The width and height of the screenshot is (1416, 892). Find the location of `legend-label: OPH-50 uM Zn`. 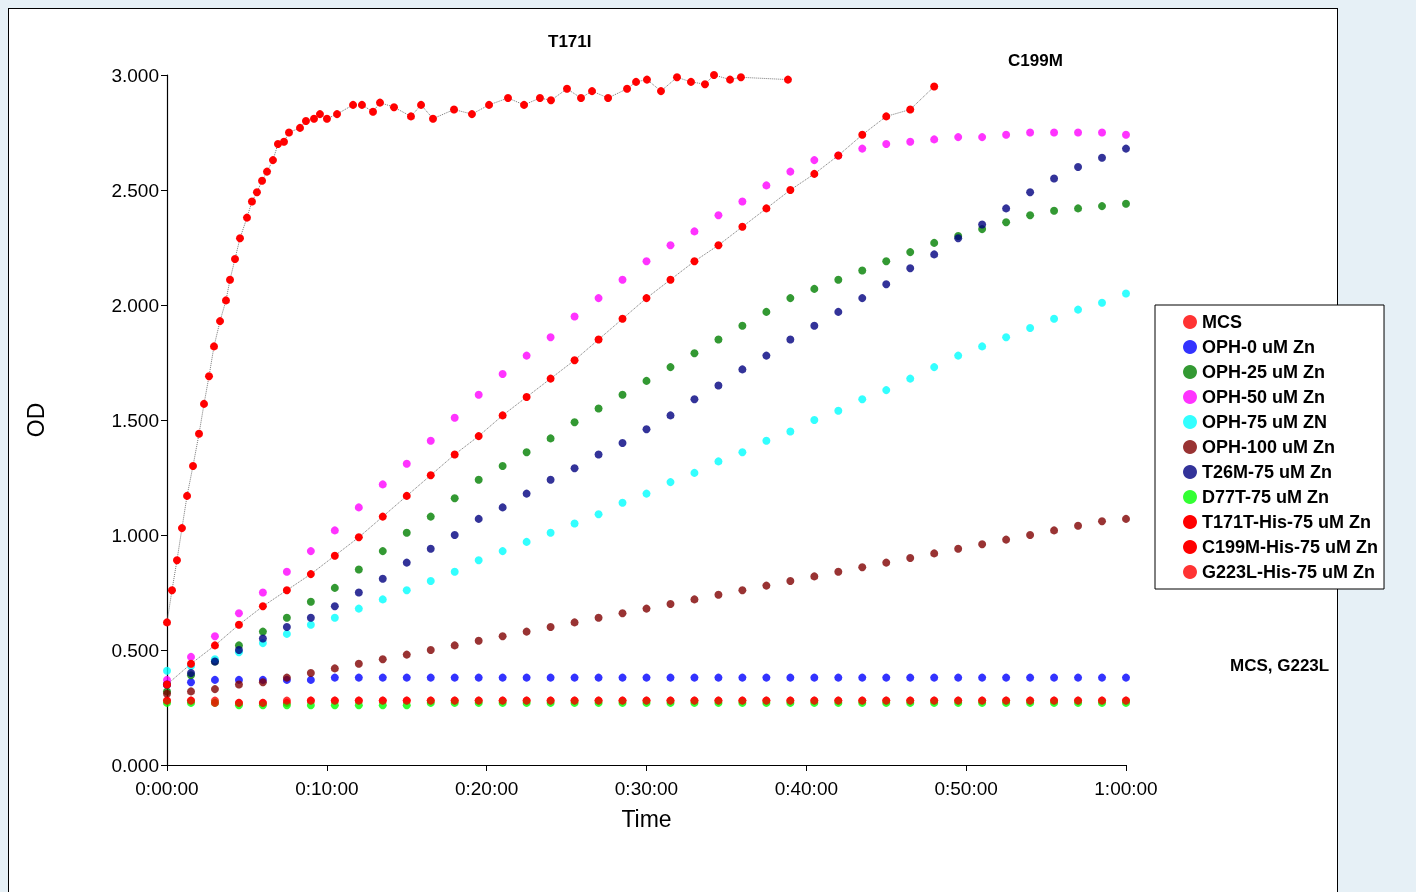

legend-label: OPH-50 uM Zn is located at coordinates (1264, 397).